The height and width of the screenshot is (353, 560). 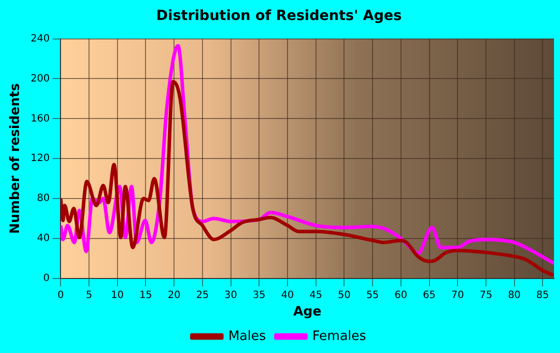 What do you see at coordinates (40, 38) in the screenshot?
I see `y-tick-label: 240` at bounding box center [40, 38].